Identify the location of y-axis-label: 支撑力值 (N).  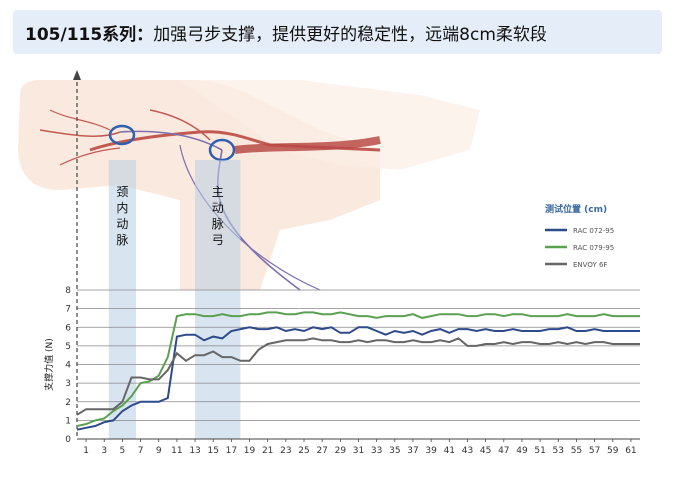
(49, 364).